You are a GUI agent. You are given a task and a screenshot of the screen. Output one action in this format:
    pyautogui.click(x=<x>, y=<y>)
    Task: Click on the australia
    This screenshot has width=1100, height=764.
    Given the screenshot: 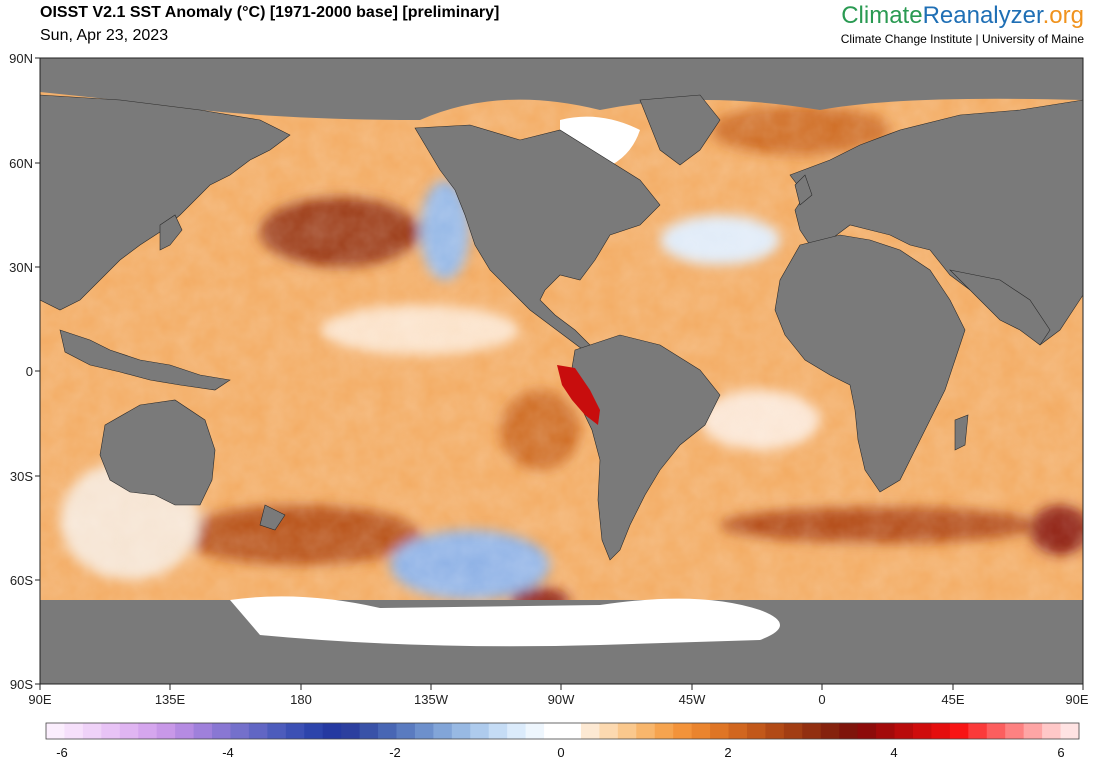 What is the action you would take?
    pyautogui.click(x=157, y=452)
    